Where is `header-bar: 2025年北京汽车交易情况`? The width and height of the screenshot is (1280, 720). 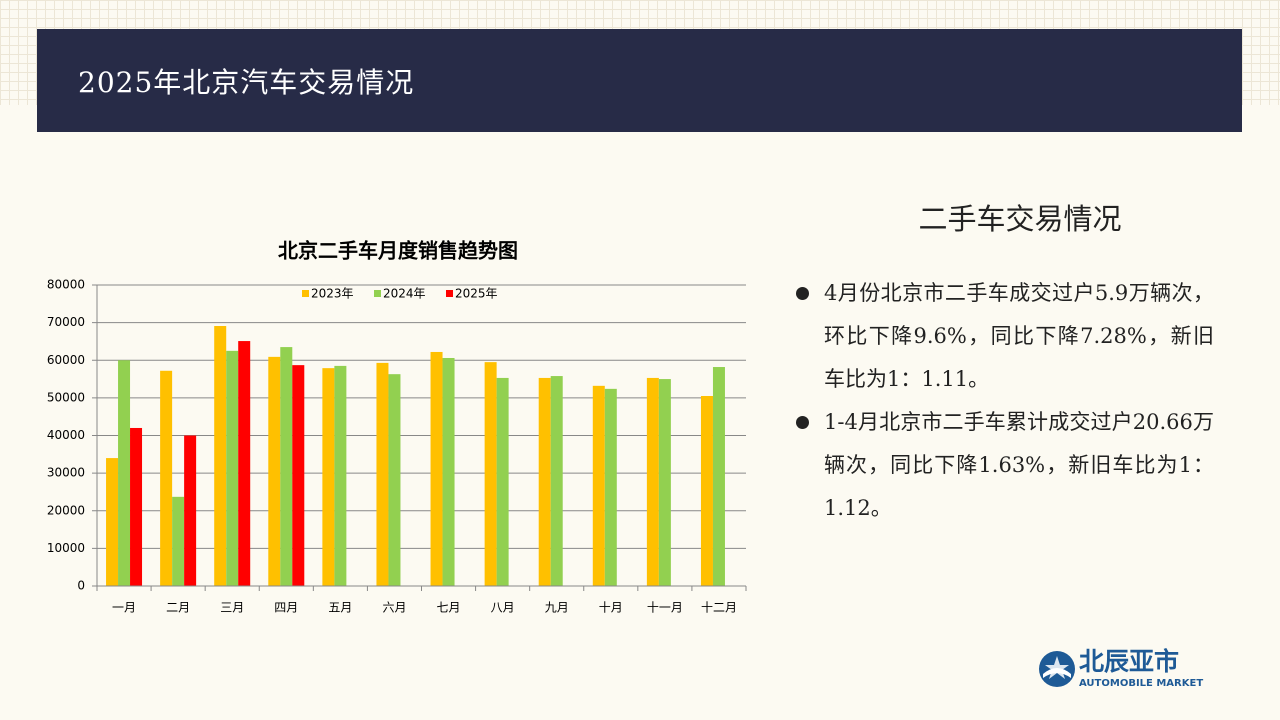 header-bar: 2025年北京汽车交易情况 is located at coordinates (639, 80).